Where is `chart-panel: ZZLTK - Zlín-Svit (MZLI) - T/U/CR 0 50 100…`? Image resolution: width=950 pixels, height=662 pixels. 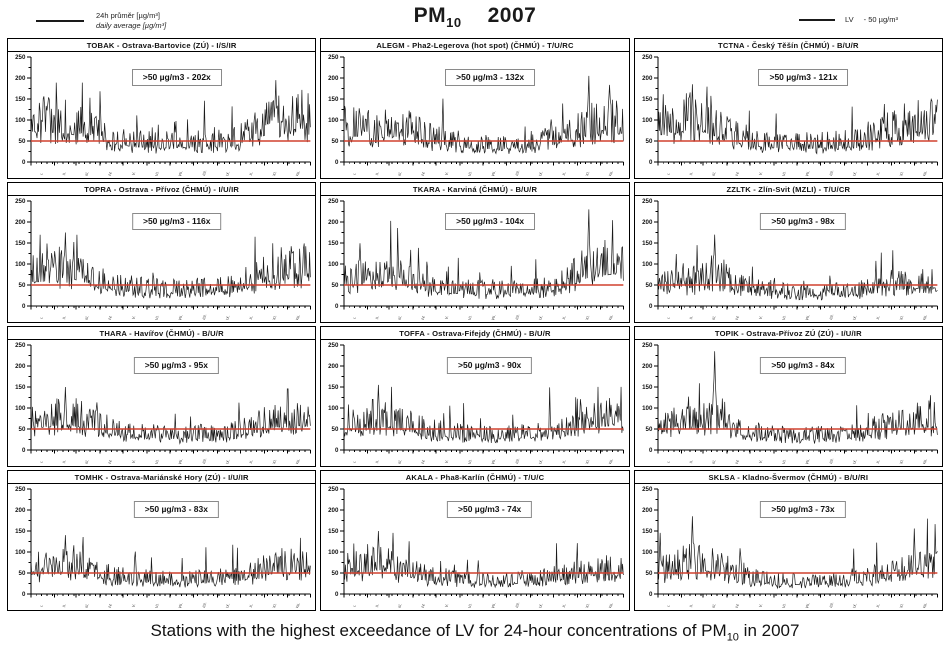
chart-panel: ZZLTK - Zlín-Svit (MZLI) - T/U/CR 0 50 100… is located at coordinates (788, 252).